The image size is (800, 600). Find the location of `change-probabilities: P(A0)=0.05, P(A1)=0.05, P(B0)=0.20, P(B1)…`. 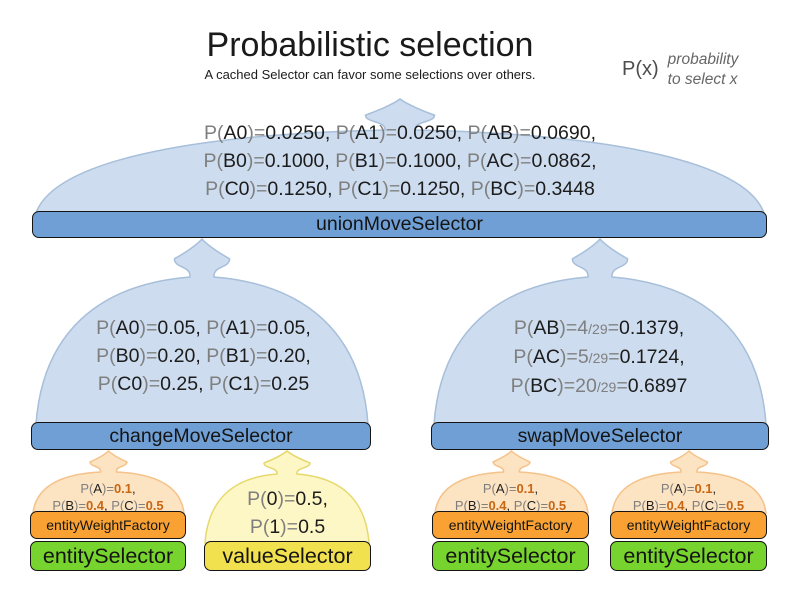

change-probabilities: P(A0)=0.05, P(A1)=0.05, P(B0)=0.20, P(B1)… is located at coordinates (203, 356).